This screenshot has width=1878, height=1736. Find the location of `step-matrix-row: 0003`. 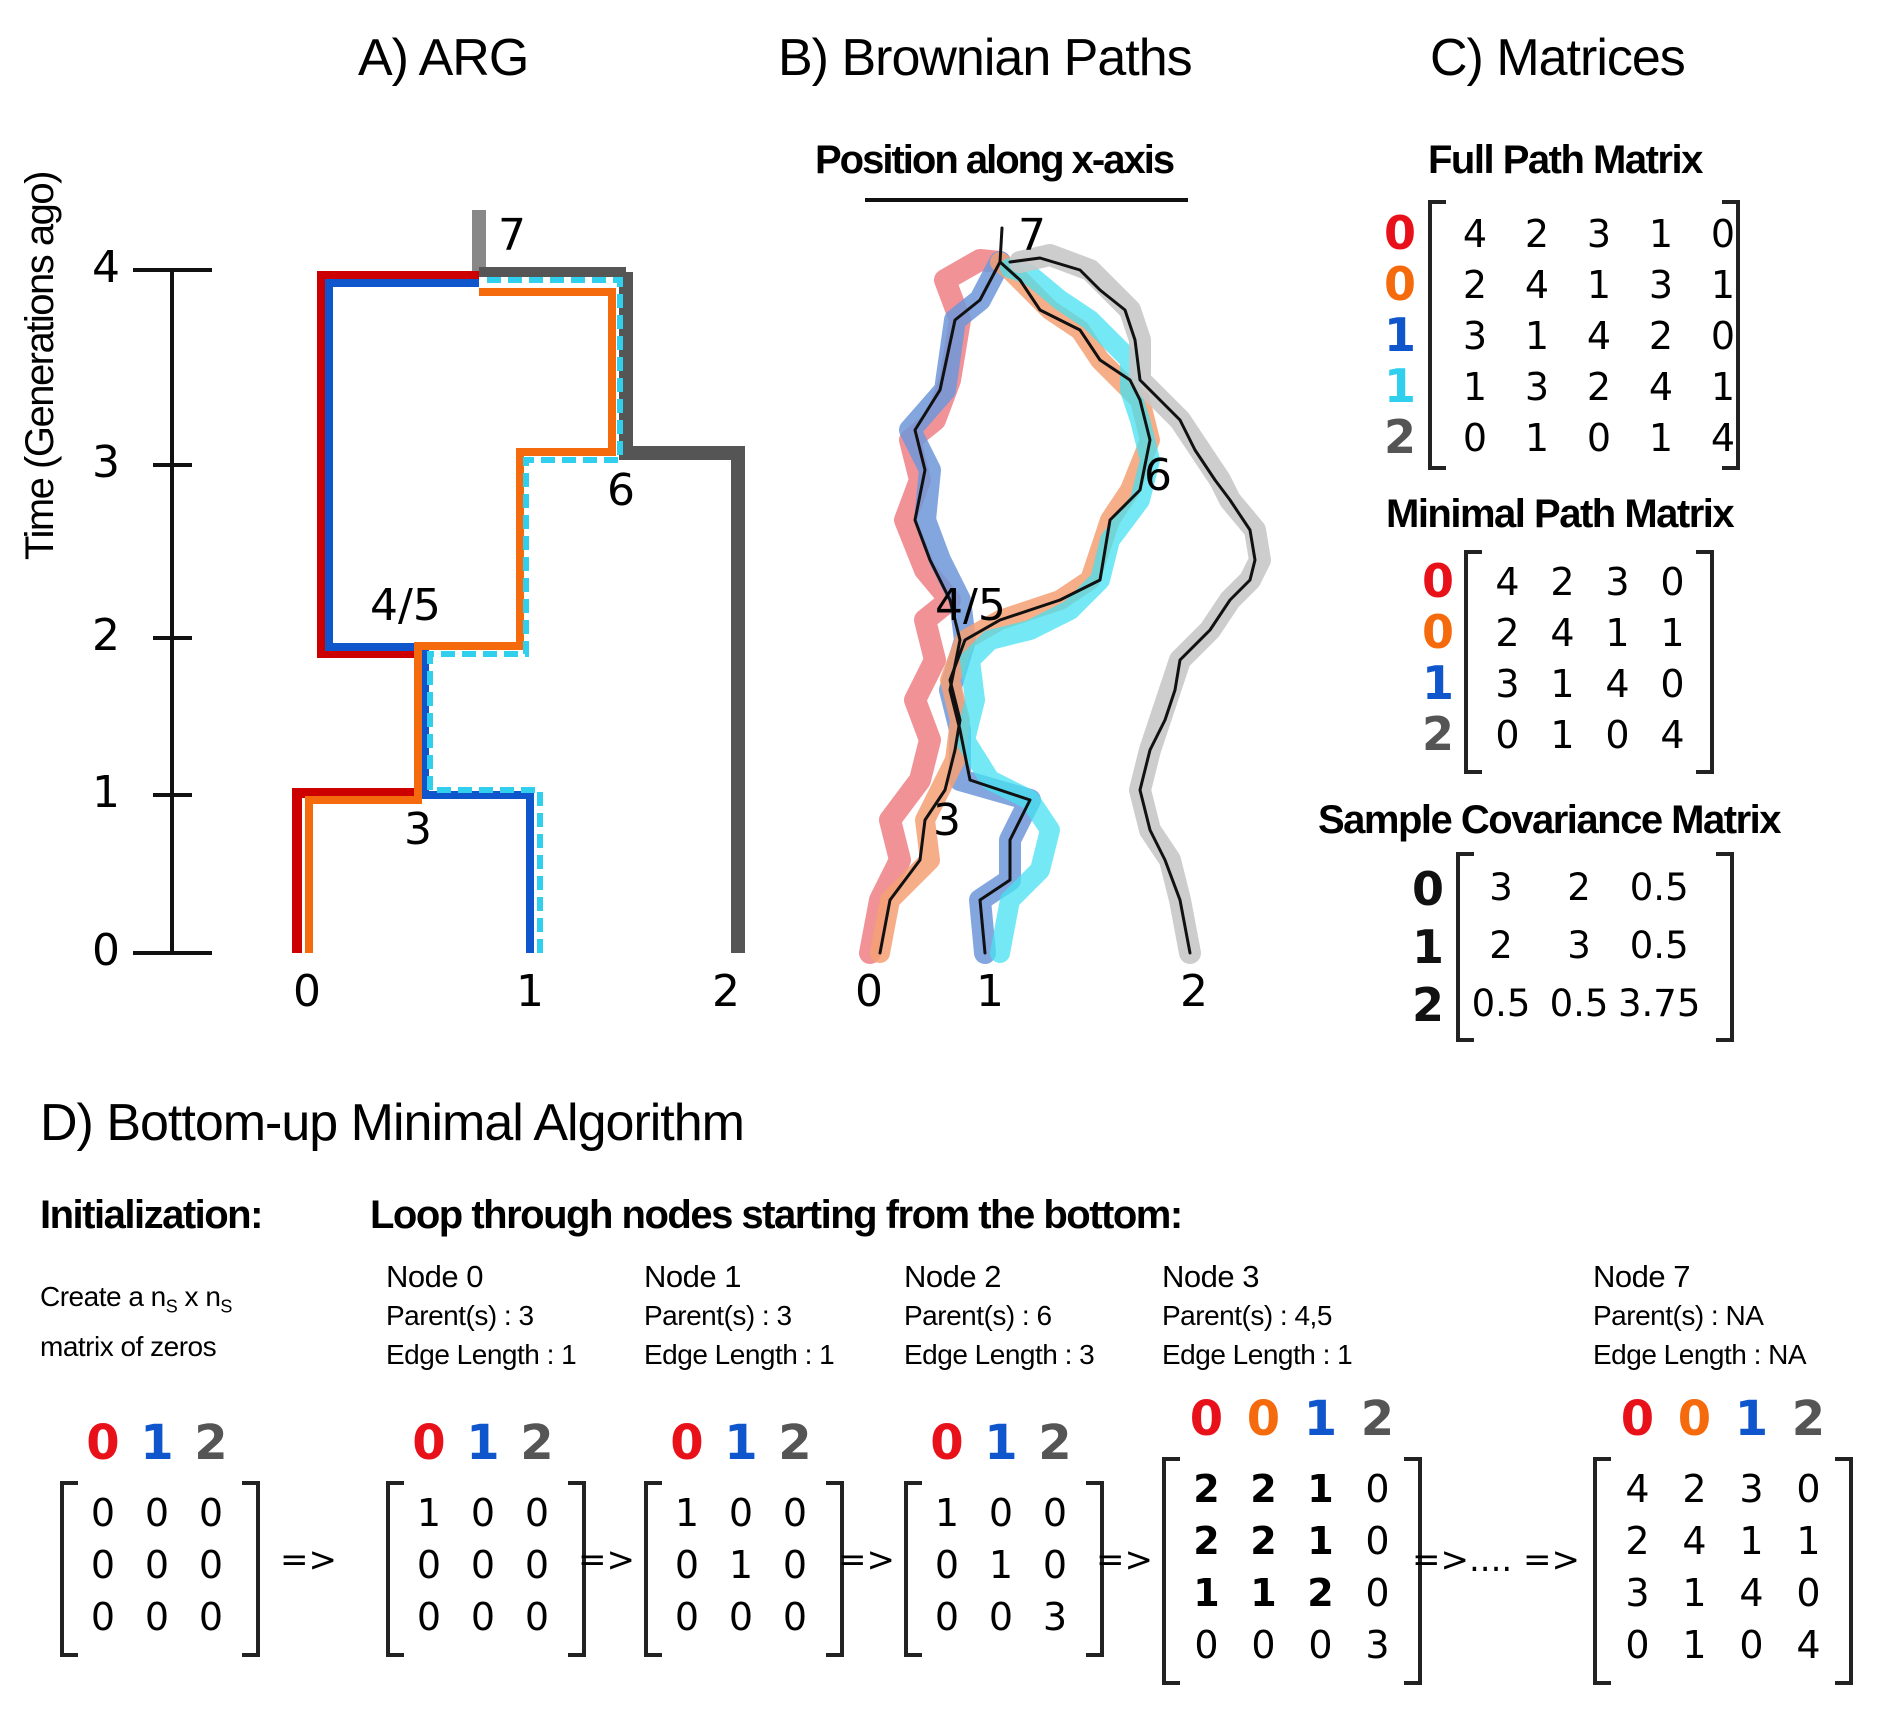

step-matrix-row: 0003 is located at coordinates (1292, 1645).